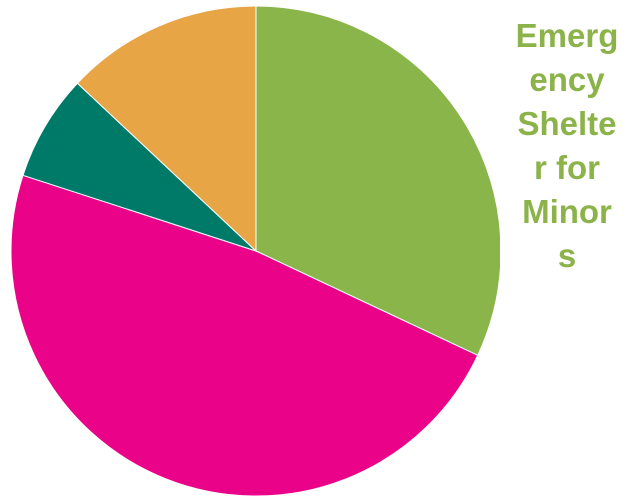 This screenshot has width=636, height=496. I want to click on chart-title-line-2: ency, so click(567, 79).